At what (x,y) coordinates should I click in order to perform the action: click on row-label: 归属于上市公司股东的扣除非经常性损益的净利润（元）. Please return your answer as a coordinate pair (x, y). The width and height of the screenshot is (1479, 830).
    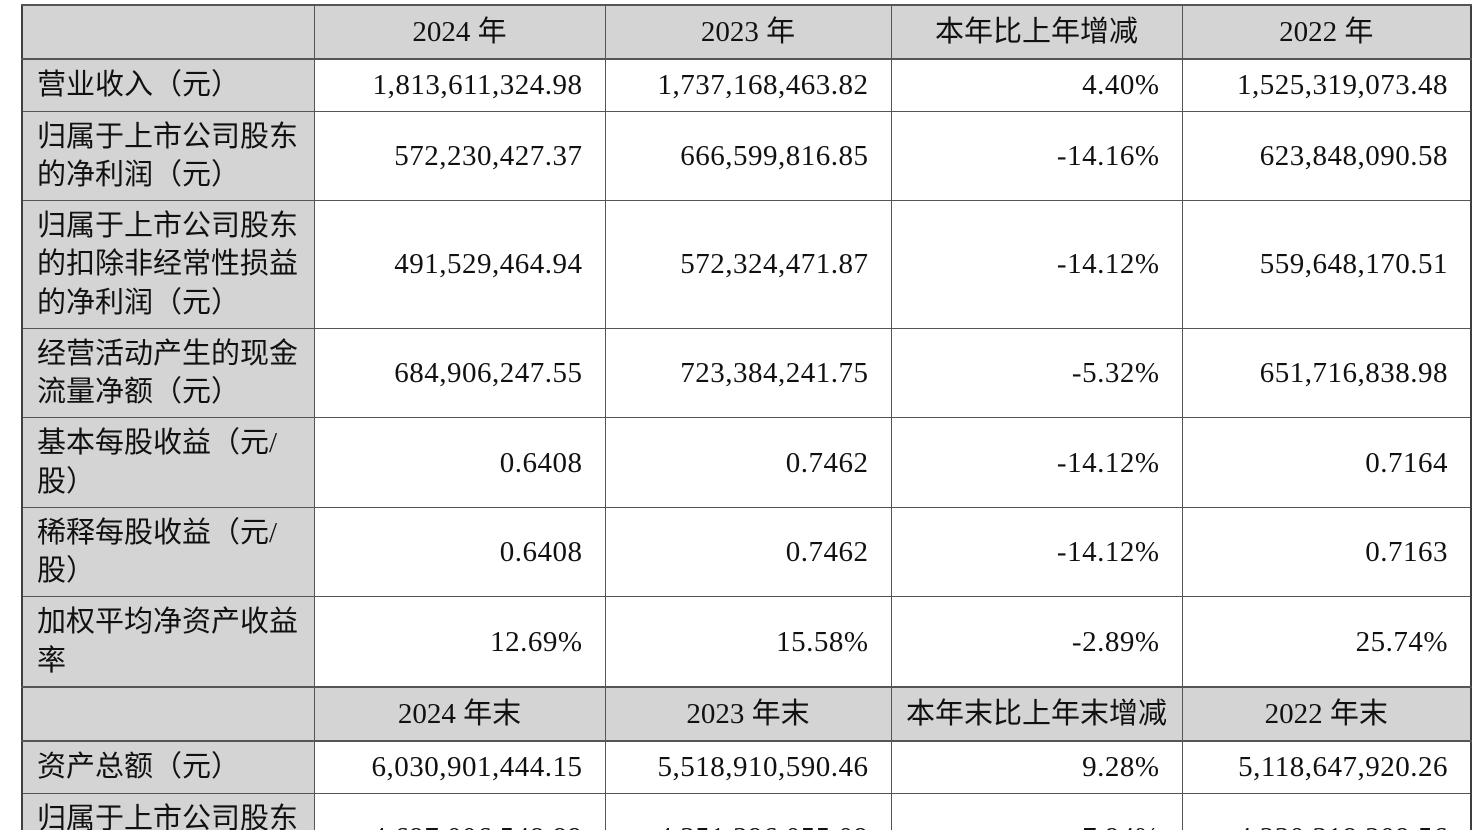
    Looking at the image, I should click on (168, 264).